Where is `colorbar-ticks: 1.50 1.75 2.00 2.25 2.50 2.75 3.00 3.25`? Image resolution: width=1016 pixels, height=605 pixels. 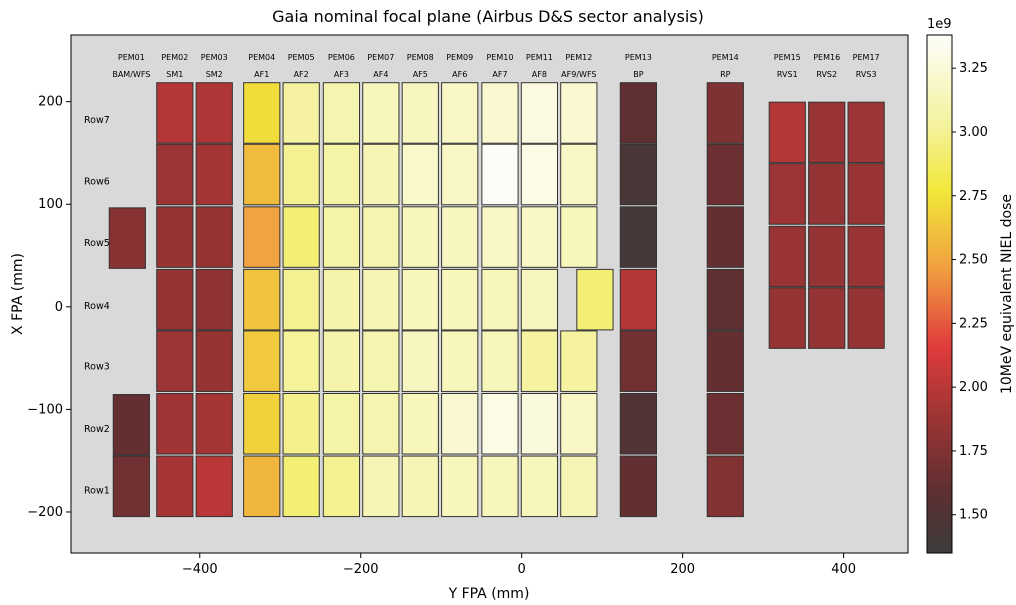
colorbar-ticks: 1.50 1.75 2.00 2.25 2.50 2.75 3.00 3.25 is located at coordinates (970, 292).